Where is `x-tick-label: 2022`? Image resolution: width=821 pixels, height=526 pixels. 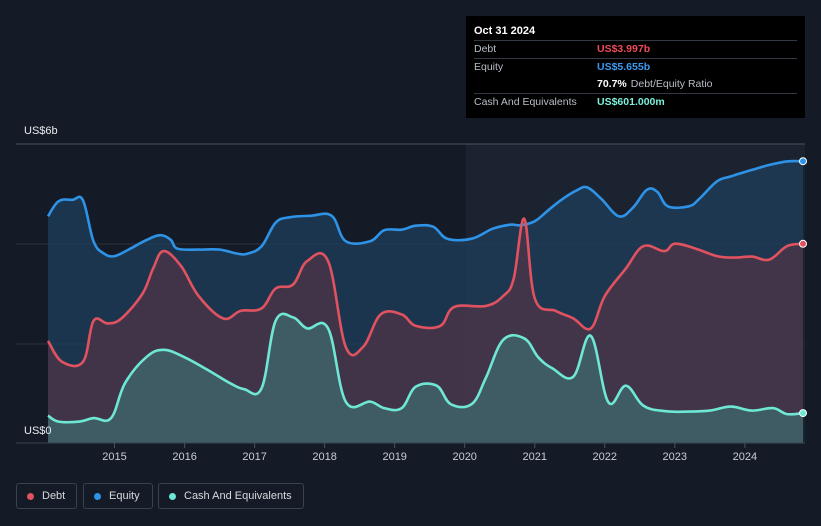 x-tick-label: 2022 is located at coordinates (605, 457).